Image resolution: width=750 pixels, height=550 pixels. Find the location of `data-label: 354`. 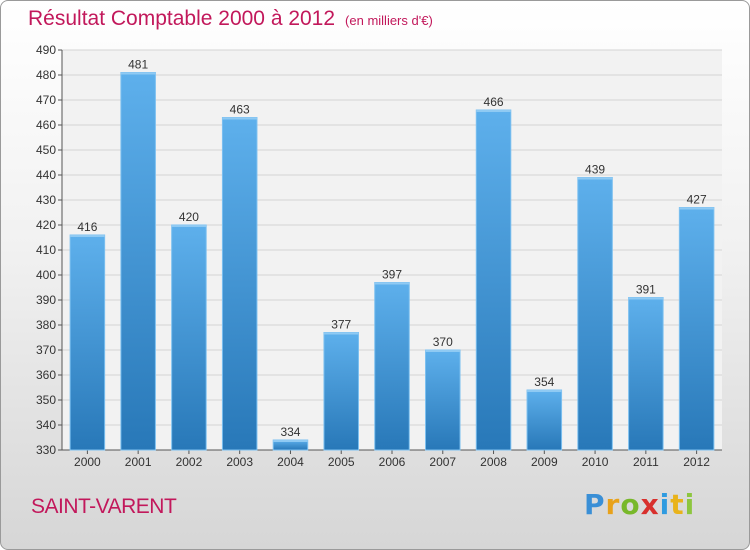

data-label: 354 is located at coordinates (544, 382).